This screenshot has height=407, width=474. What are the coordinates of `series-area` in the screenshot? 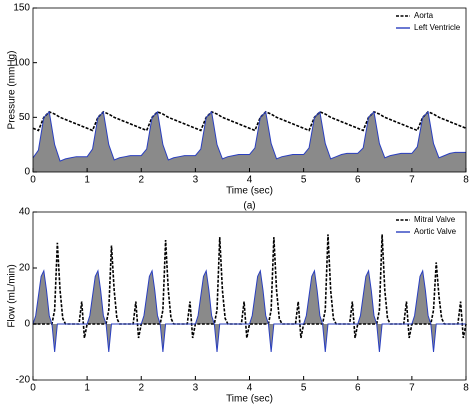 It's located at (249, 141).